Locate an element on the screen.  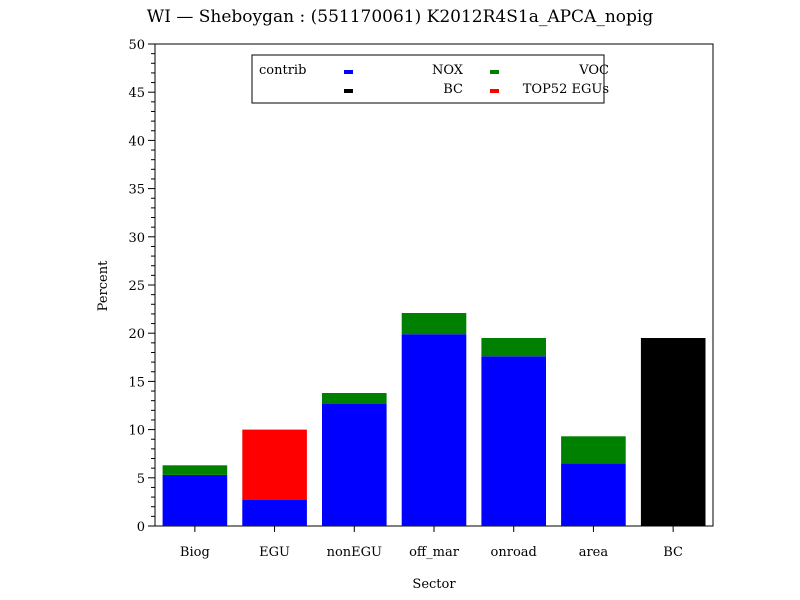
legend-entries: NOX VOC BC TOP52 EGUs is located at coordinates (476, 80).